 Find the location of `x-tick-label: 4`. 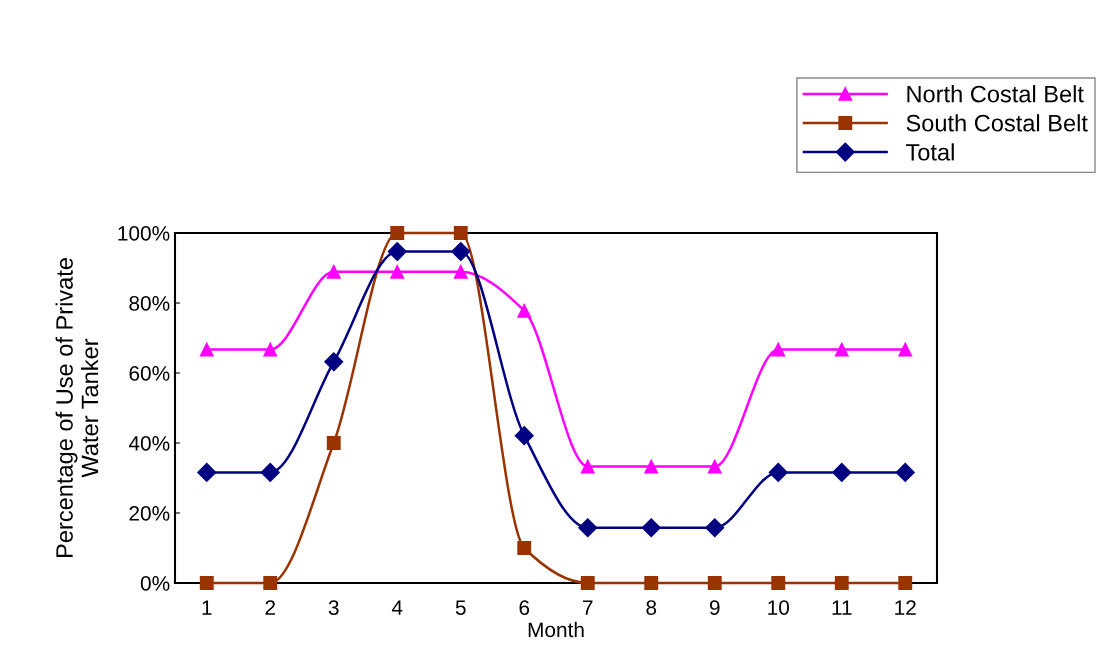

x-tick-label: 4 is located at coordinates (397, 607).